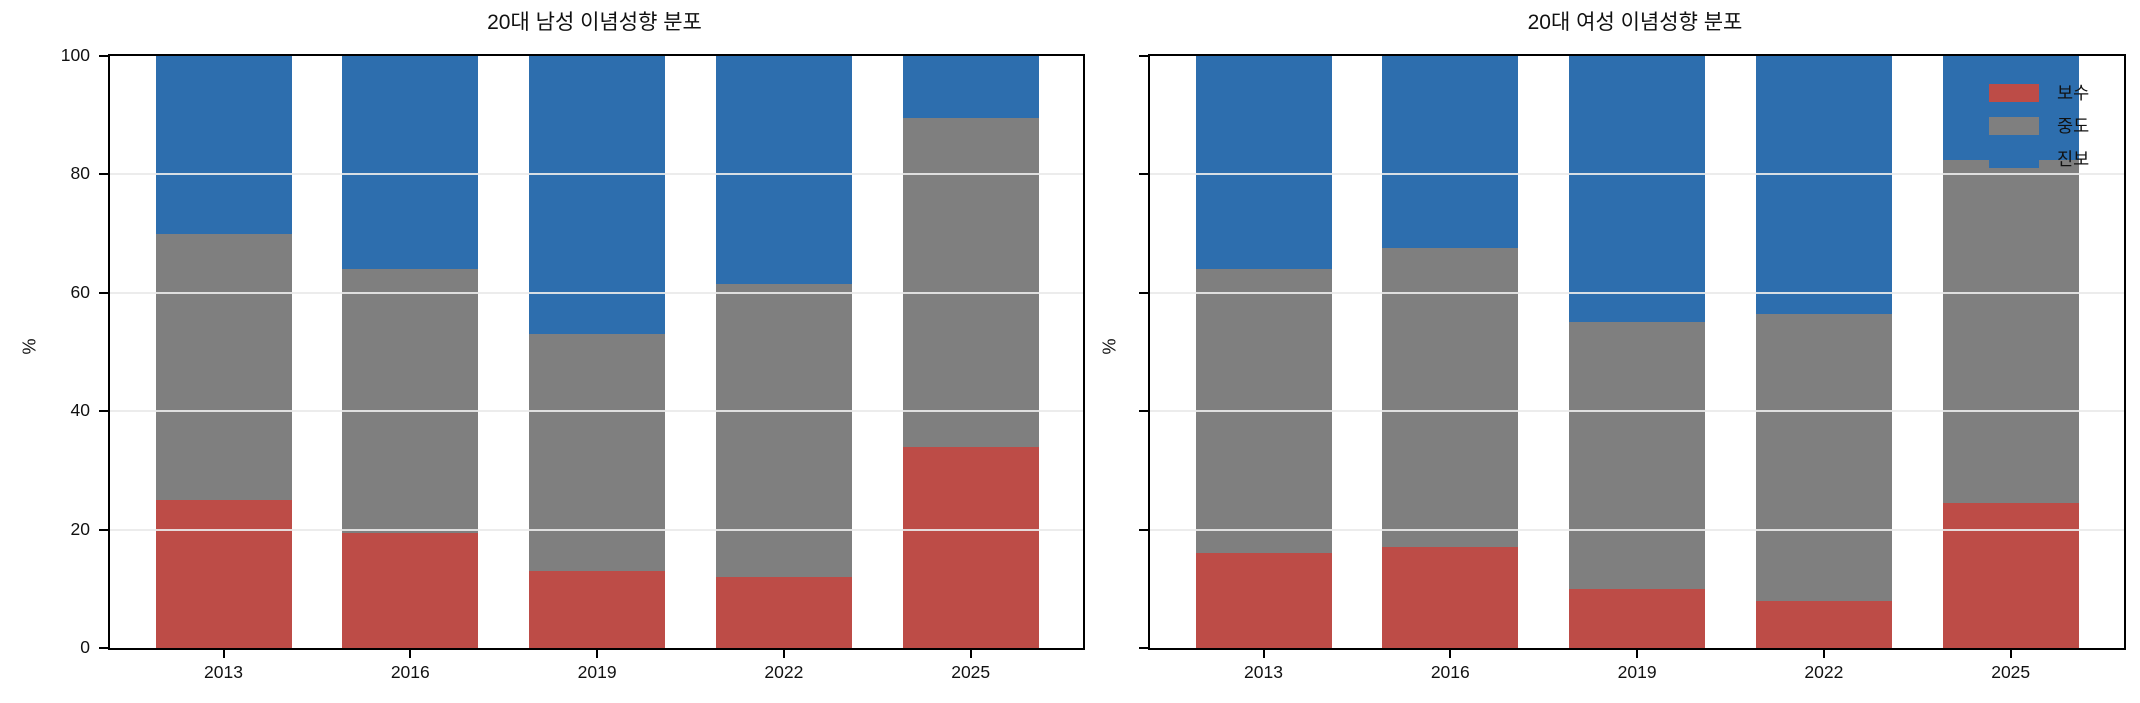 This screenshot has width=2140, height=703. I want to click on y-axis-label-female: %, so click(1109, 346).